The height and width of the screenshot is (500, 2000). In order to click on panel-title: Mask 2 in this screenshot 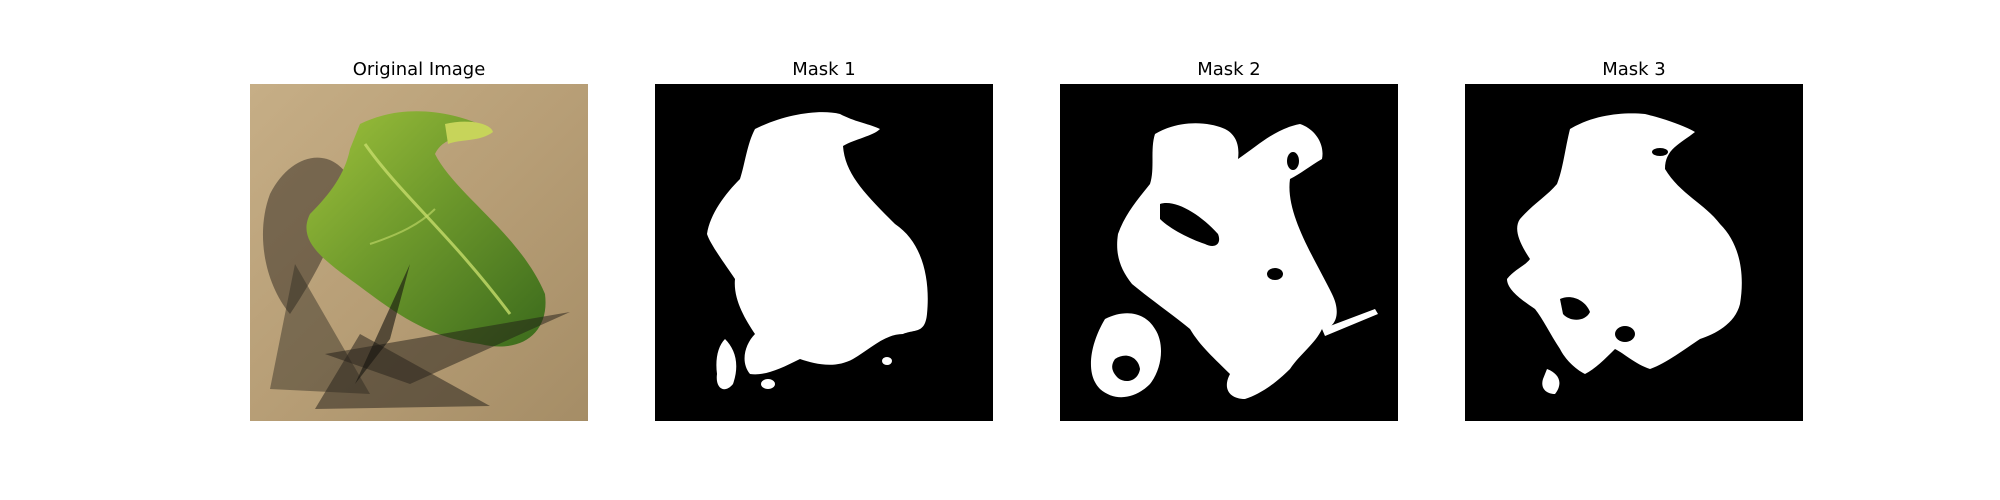, I will do `click(1229, 69)`.